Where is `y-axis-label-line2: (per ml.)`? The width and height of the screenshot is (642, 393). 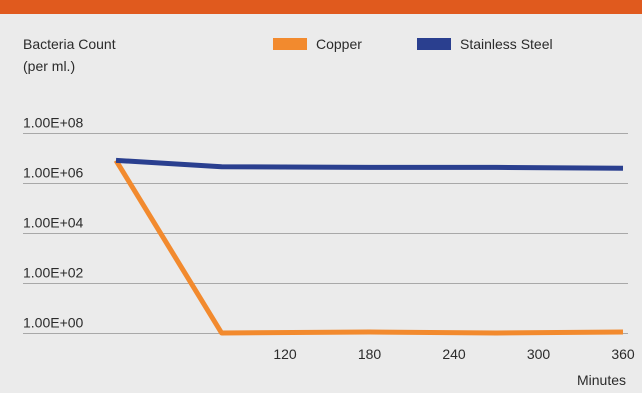 y-axis-label-line2: (per ml.) is located at coordinates (49, 66).